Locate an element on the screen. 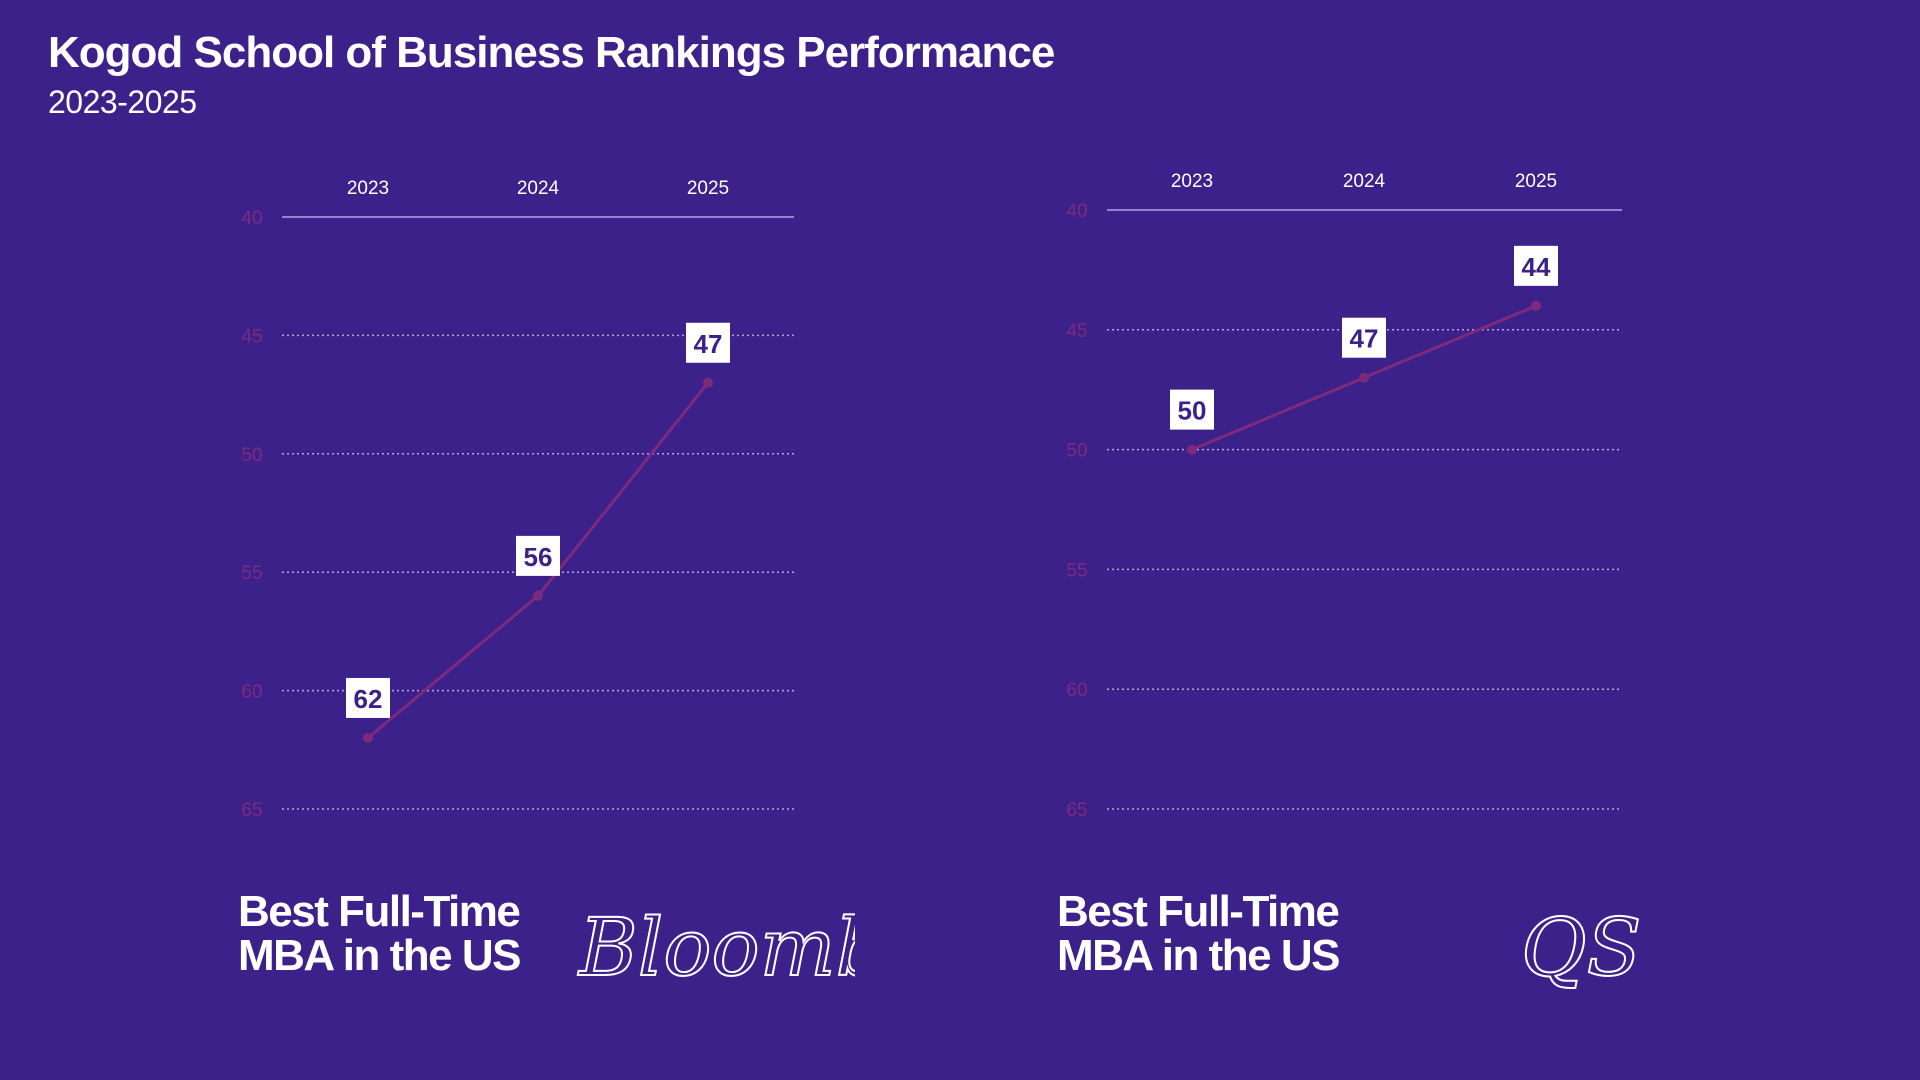 This screenshot has width=1920, height=1080. qs-logo: QS is located at coordinates (1581, 947).